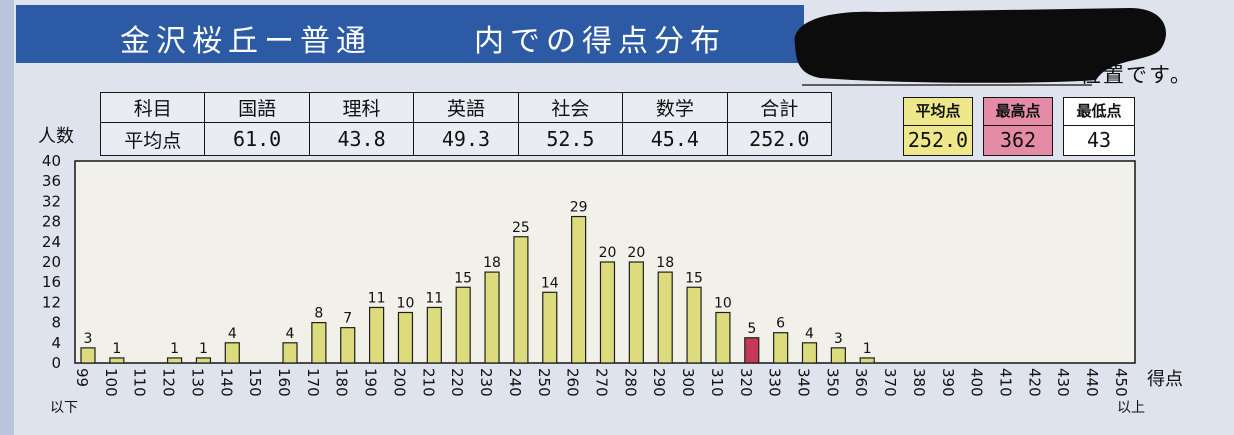  Describe the element at coordinates (361, 139) in the screenshot. I see `subject-average: 43.8` at that location.